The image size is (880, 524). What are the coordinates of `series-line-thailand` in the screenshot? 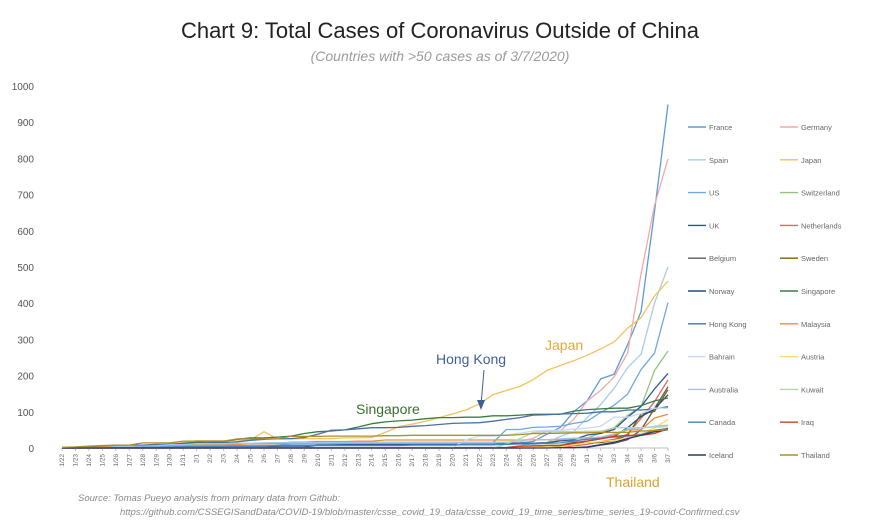 It's located at (365, 438).